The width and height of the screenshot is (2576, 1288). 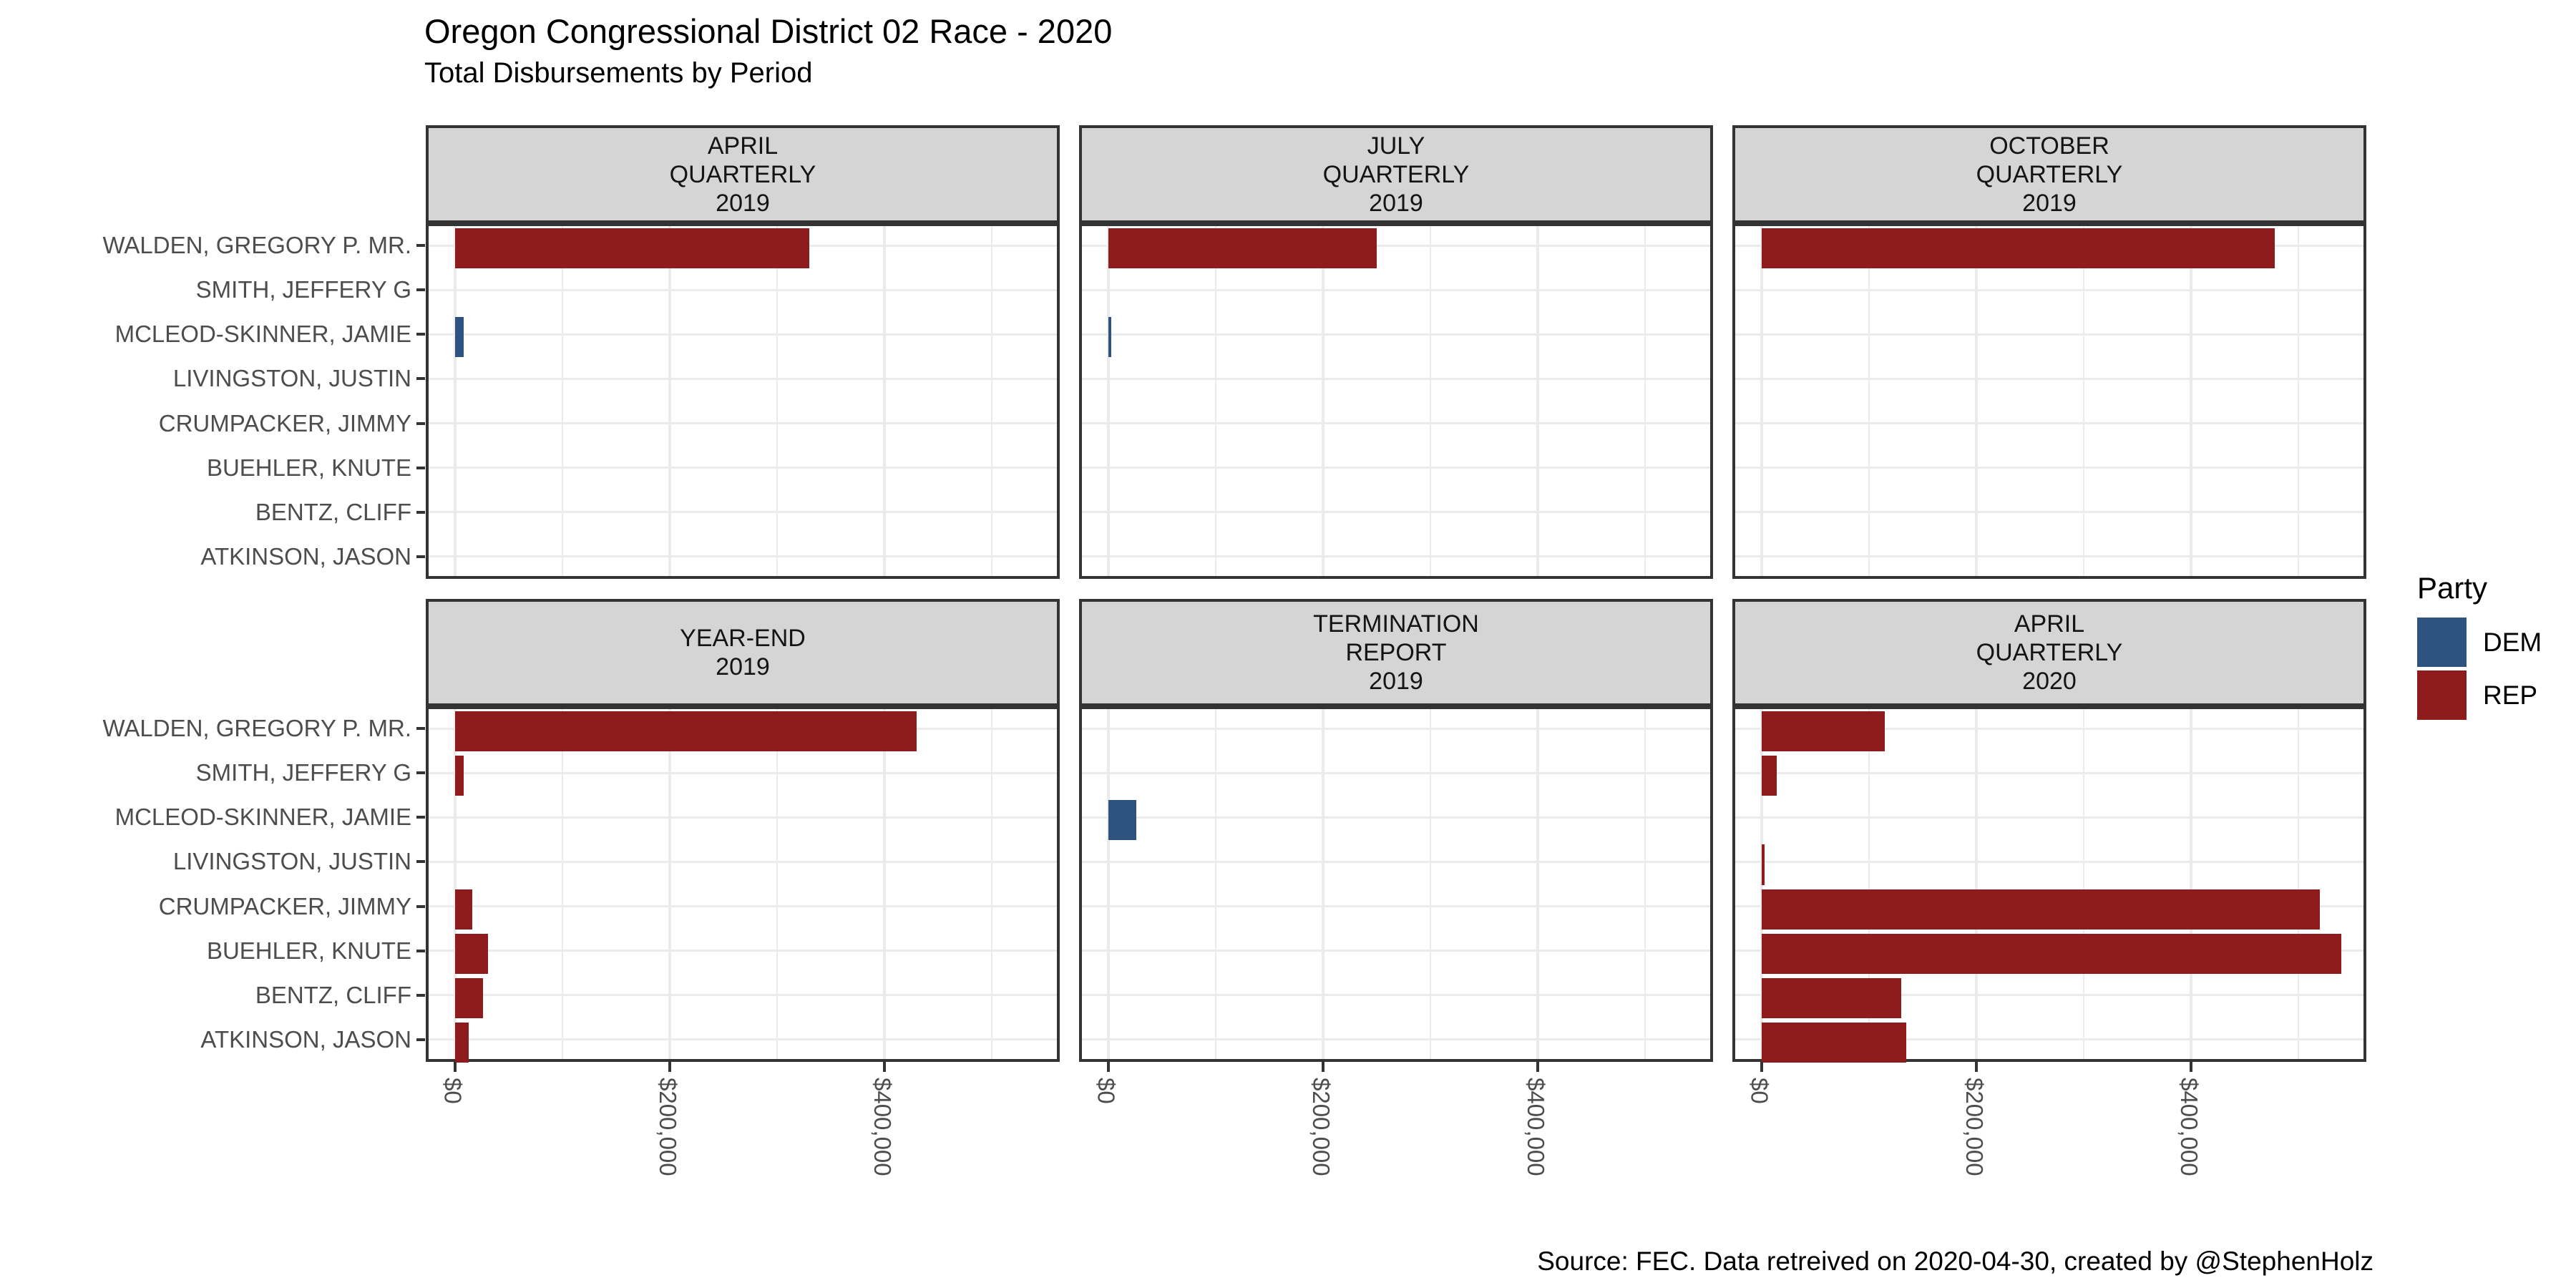 I want to click on facet-strip: YEAR-END 2019, so click(x=743, y=652).